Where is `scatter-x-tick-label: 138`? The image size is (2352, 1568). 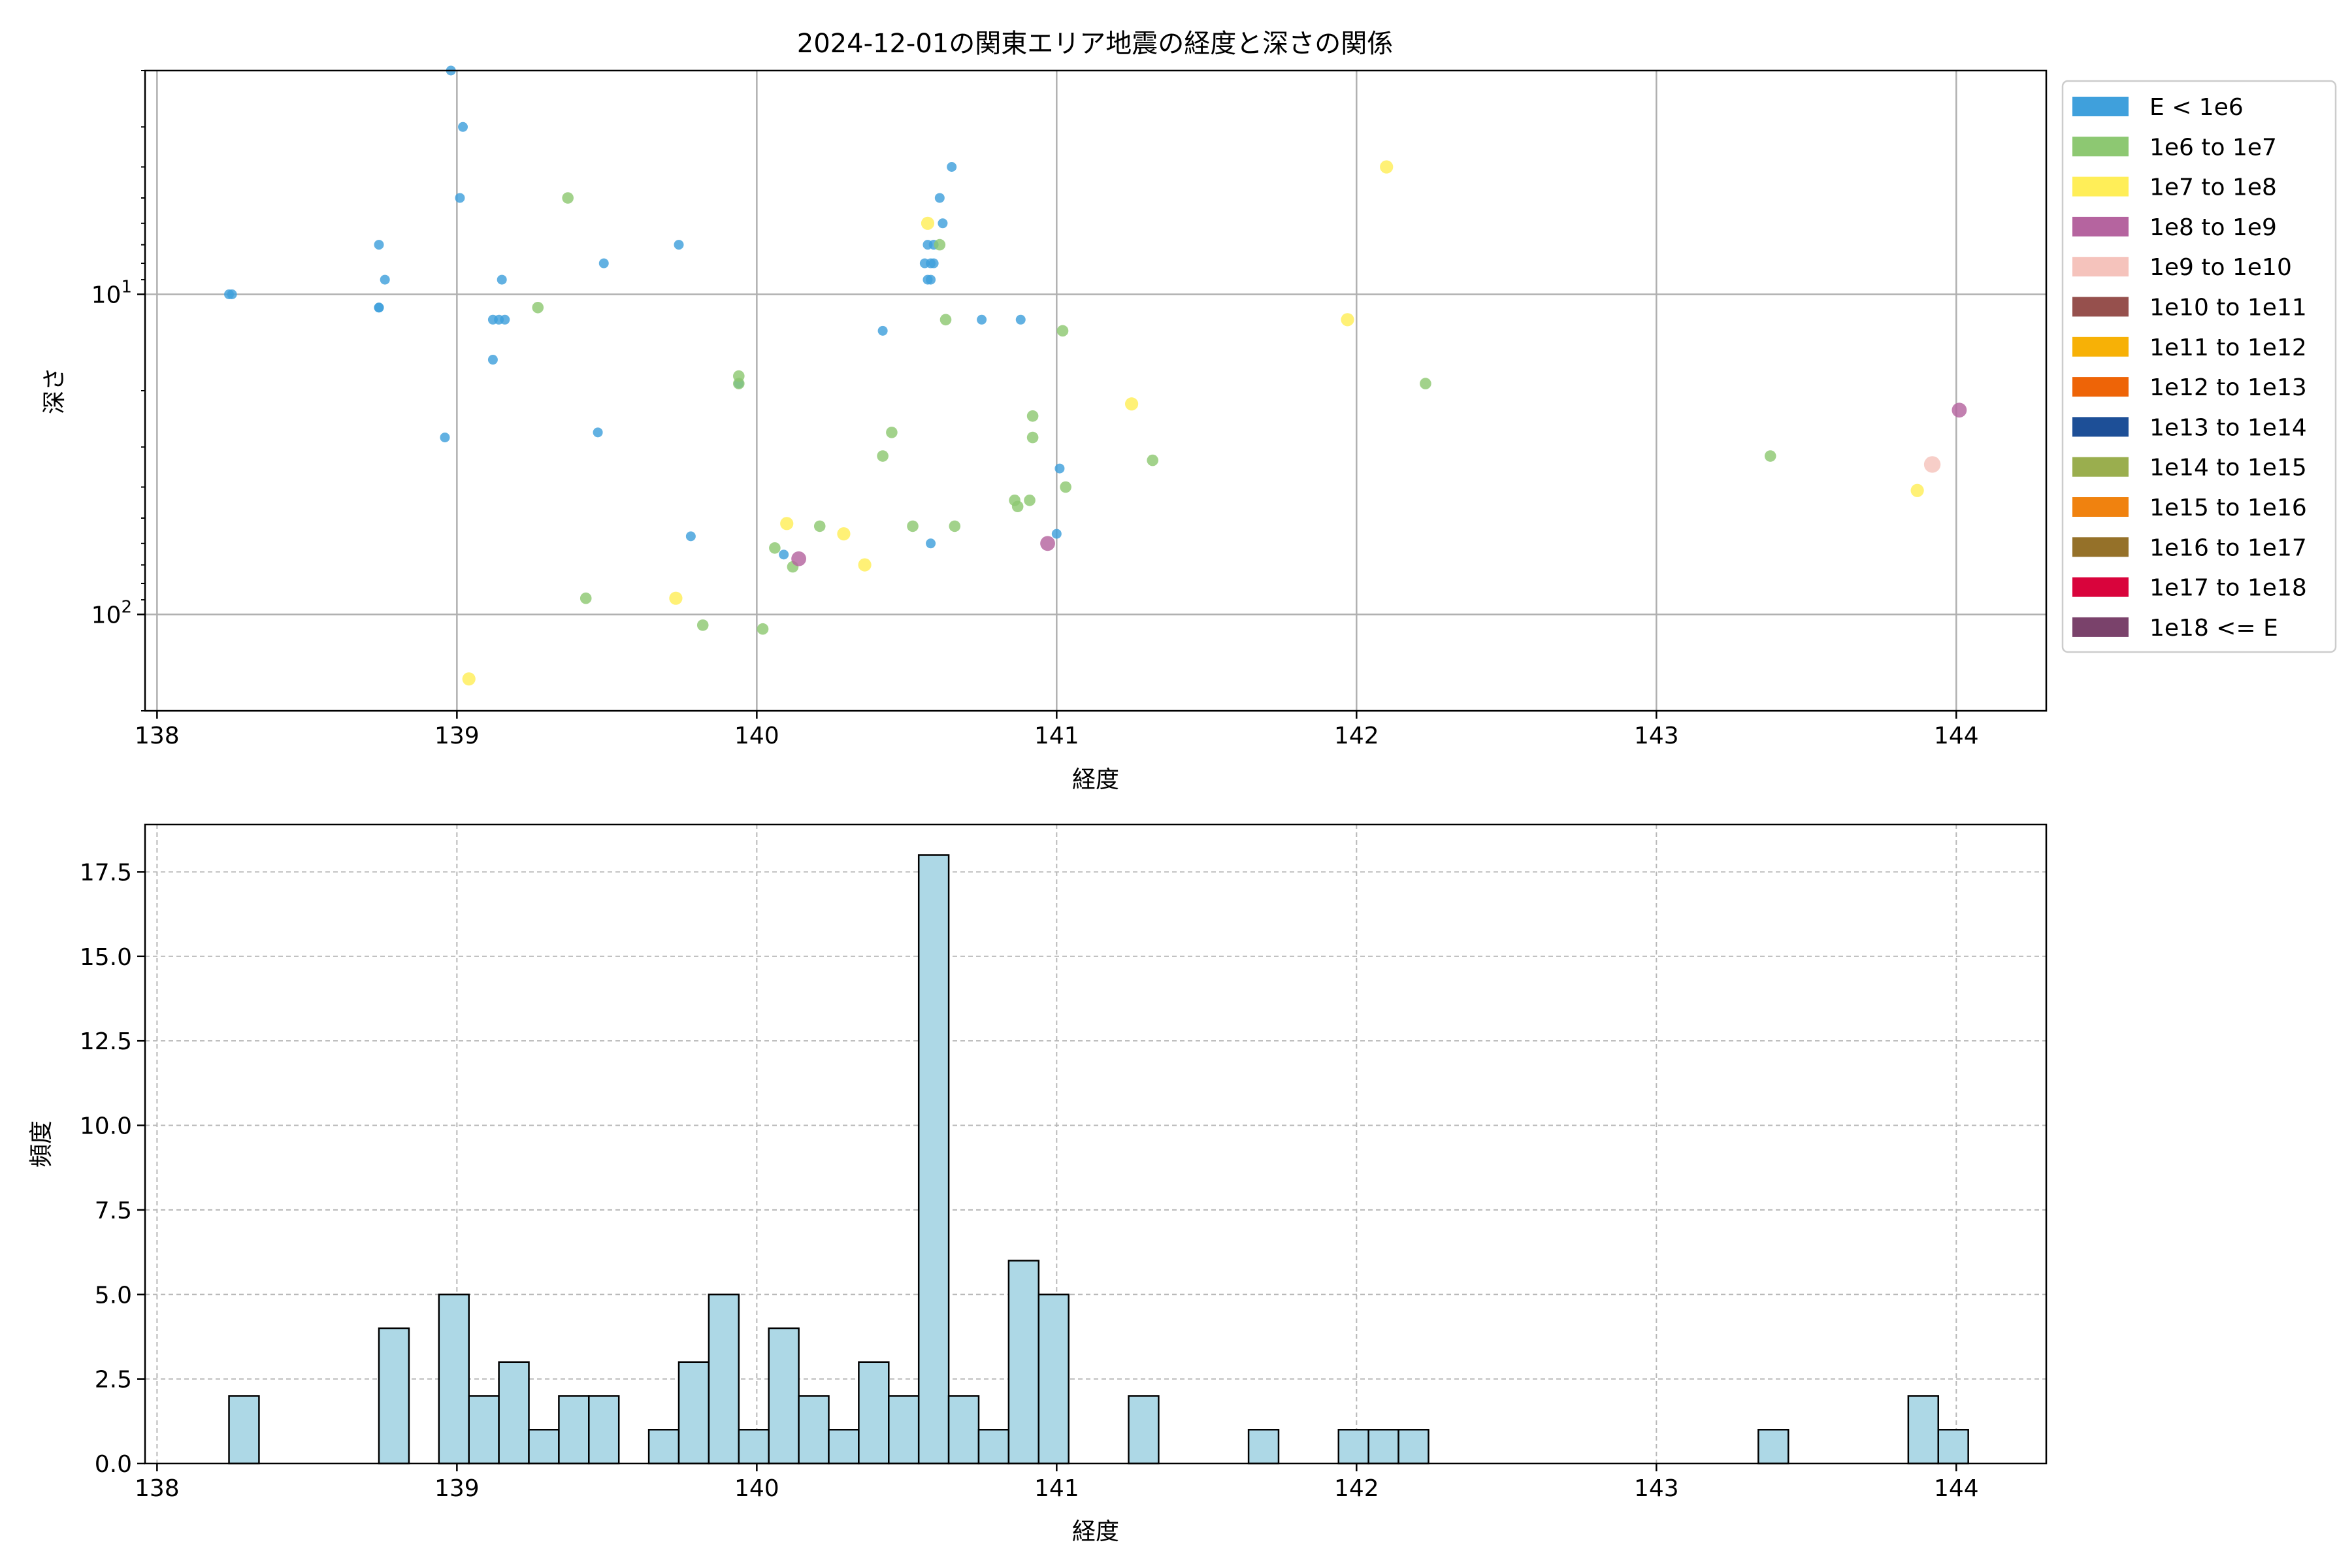 scatter-x-tick-label: 138 is located at coordinates (157, 736).